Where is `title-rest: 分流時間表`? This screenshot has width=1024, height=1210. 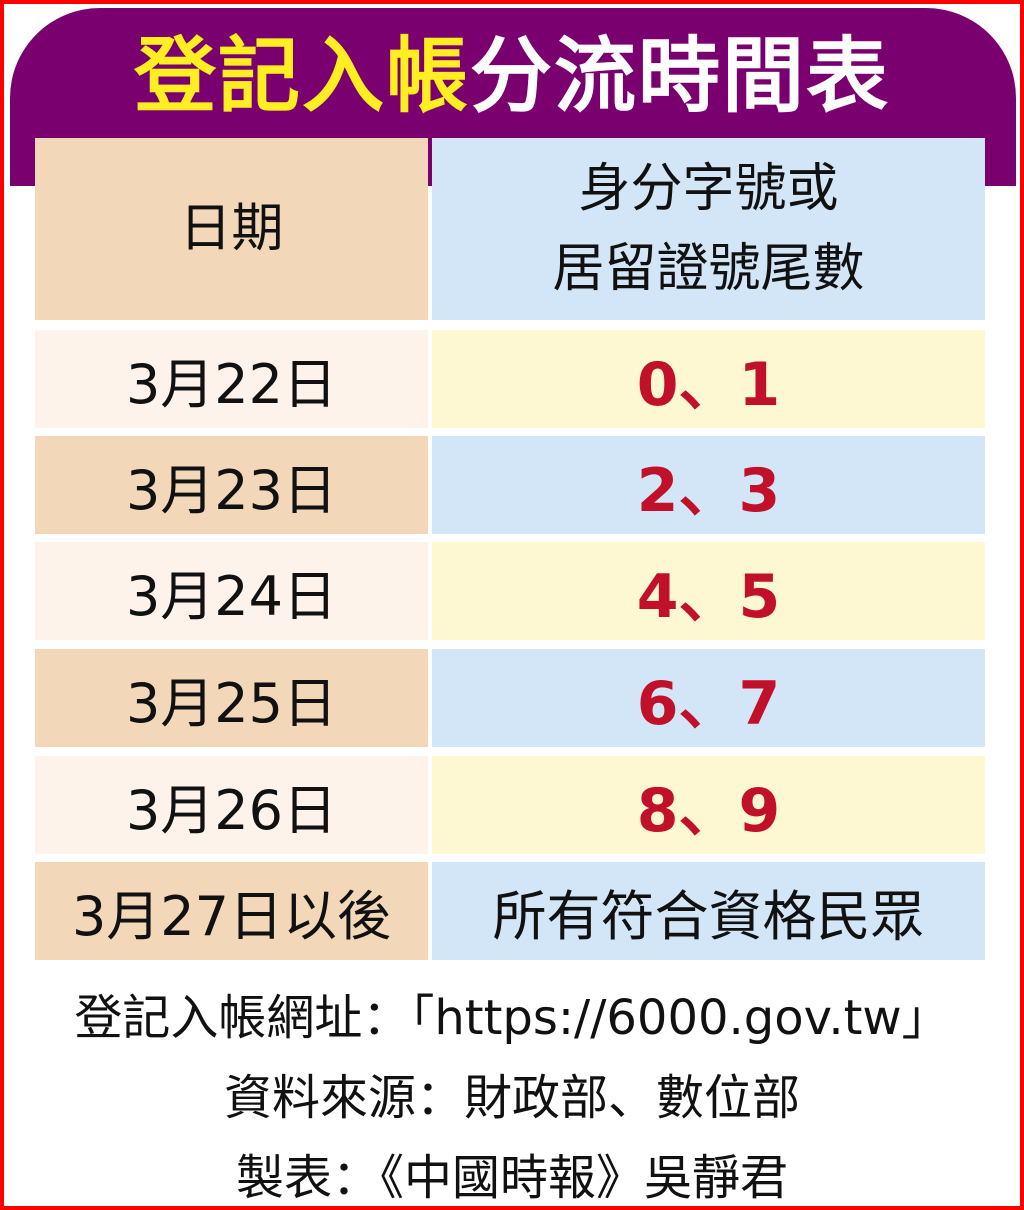
title-rest: 分流時間表 is located at coordinates (680, 76).